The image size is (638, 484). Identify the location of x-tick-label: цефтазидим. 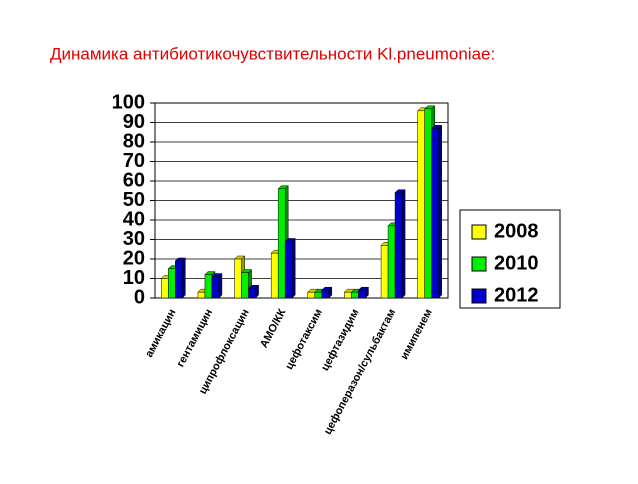
(340, 340).